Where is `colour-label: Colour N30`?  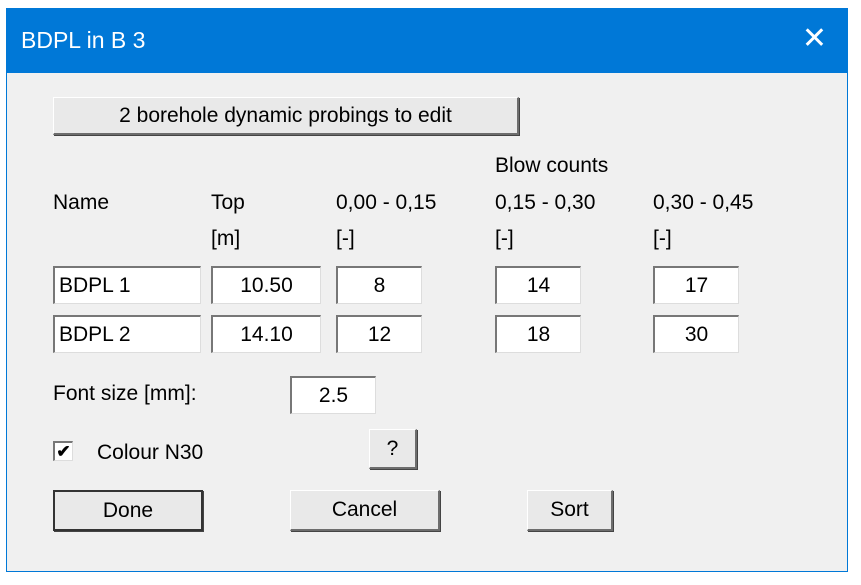
colour-label: Colour N30 is located at coordinates (150, 452).